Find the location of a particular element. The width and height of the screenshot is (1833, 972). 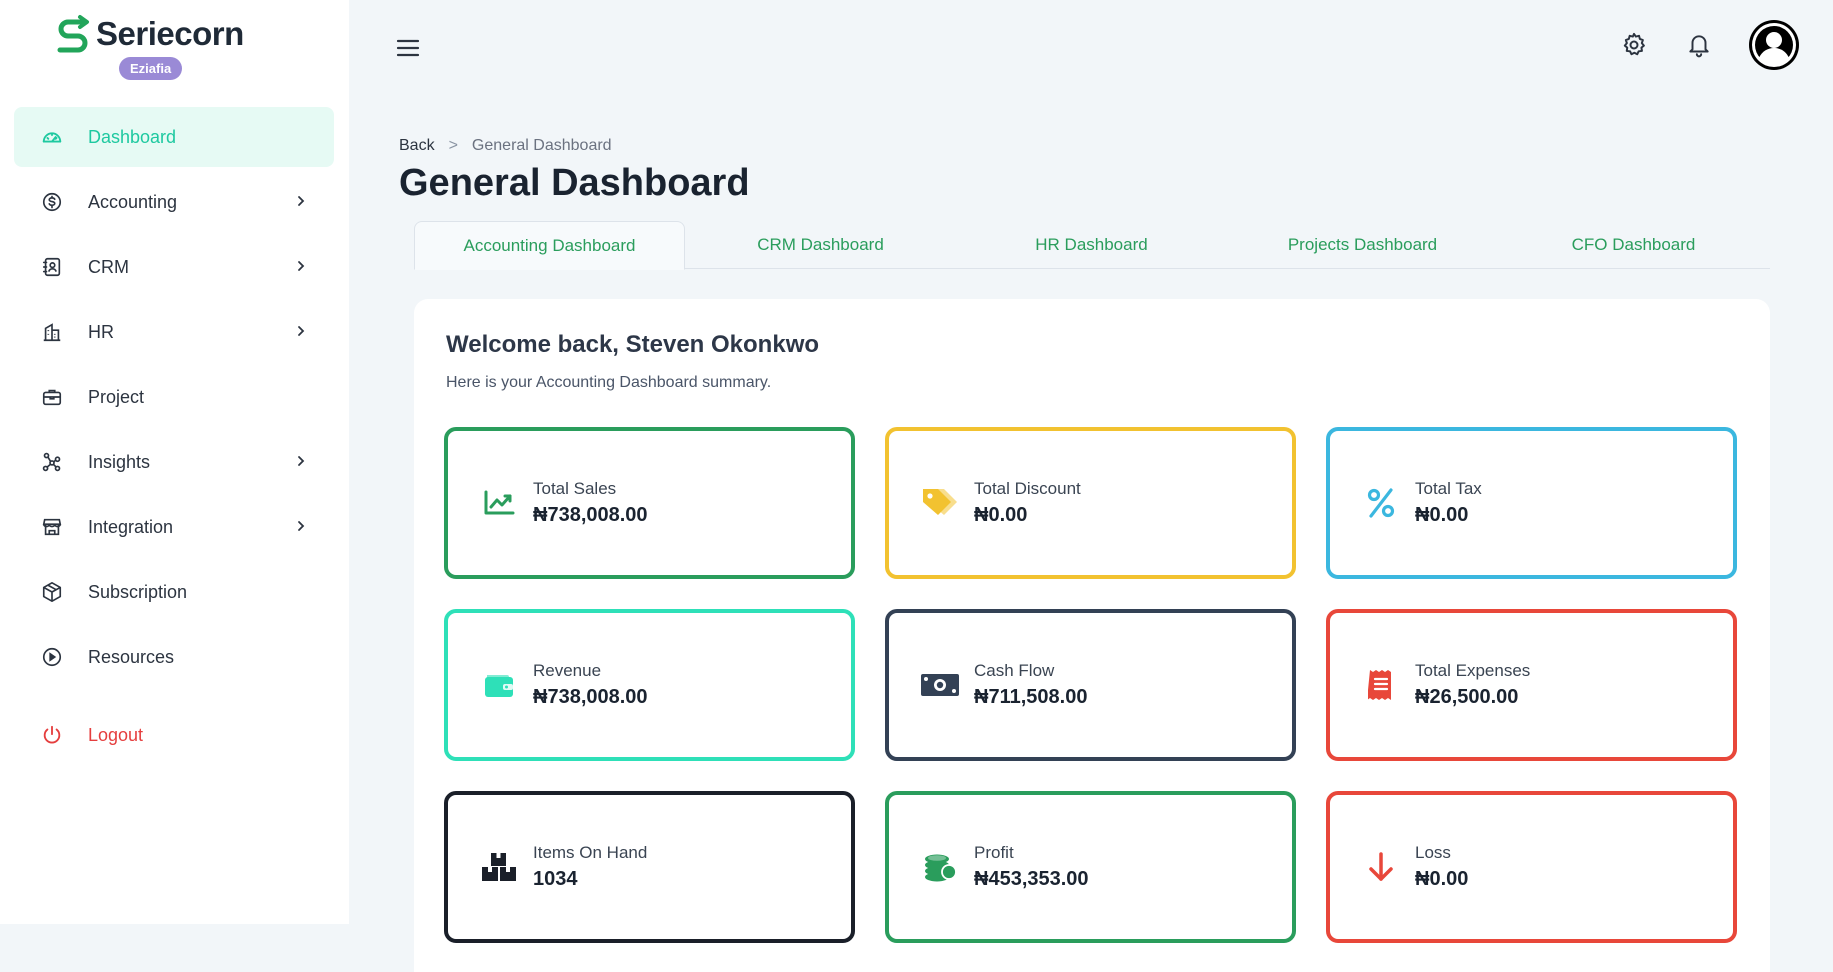

sidebar-item-label: Integration is located at coordinates (131, 526).